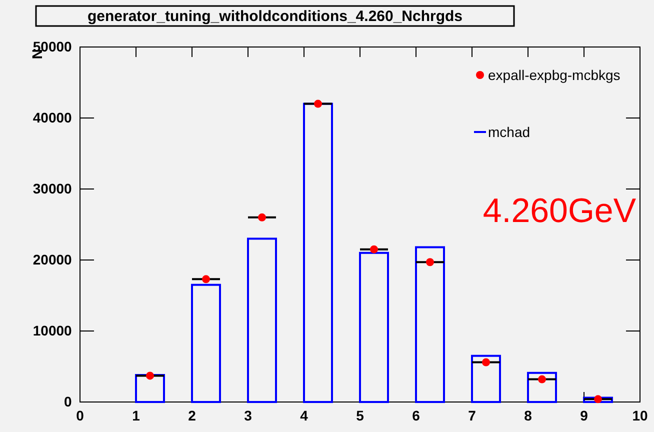  I want to click on x-tick-label: 6, so click(416, 415).